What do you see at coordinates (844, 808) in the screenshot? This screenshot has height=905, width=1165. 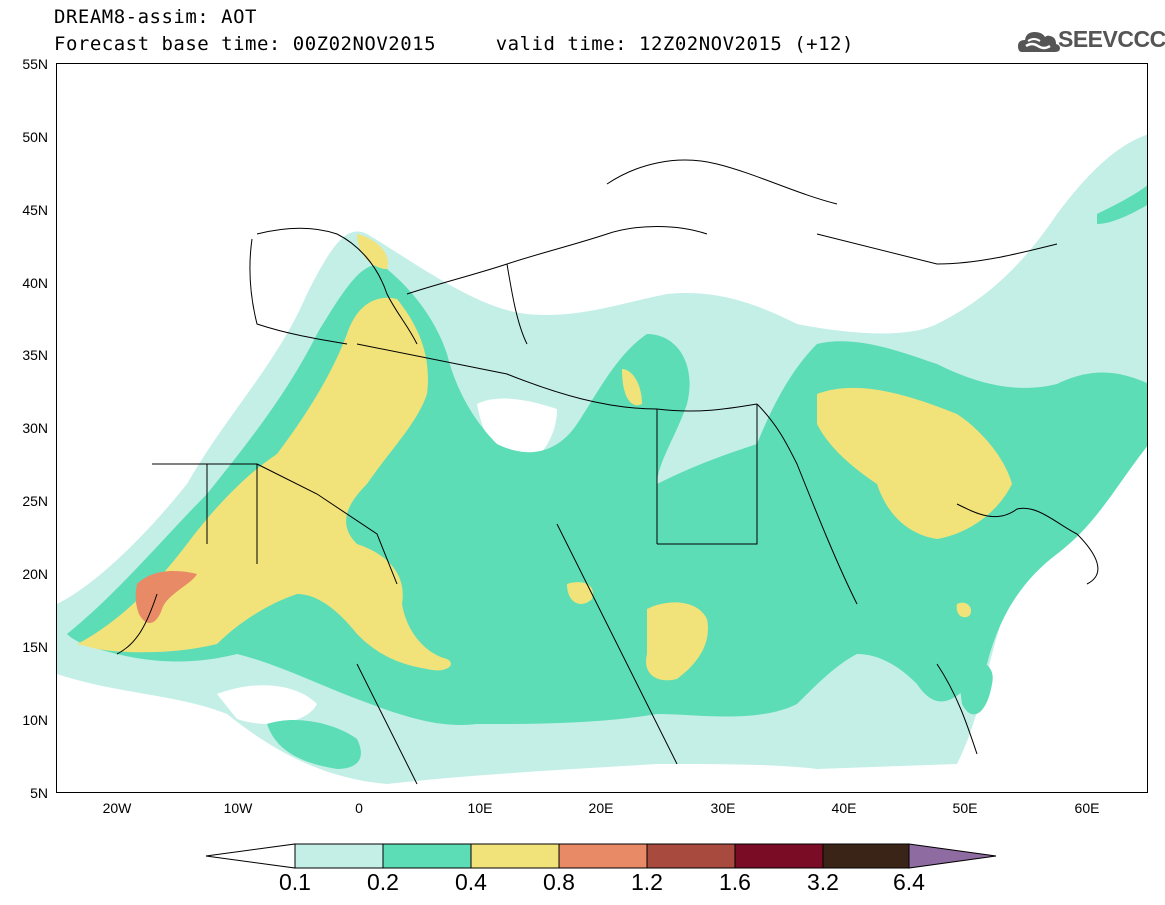 I see `lon-label-40e: 40E` at bounding box center [844, 808].